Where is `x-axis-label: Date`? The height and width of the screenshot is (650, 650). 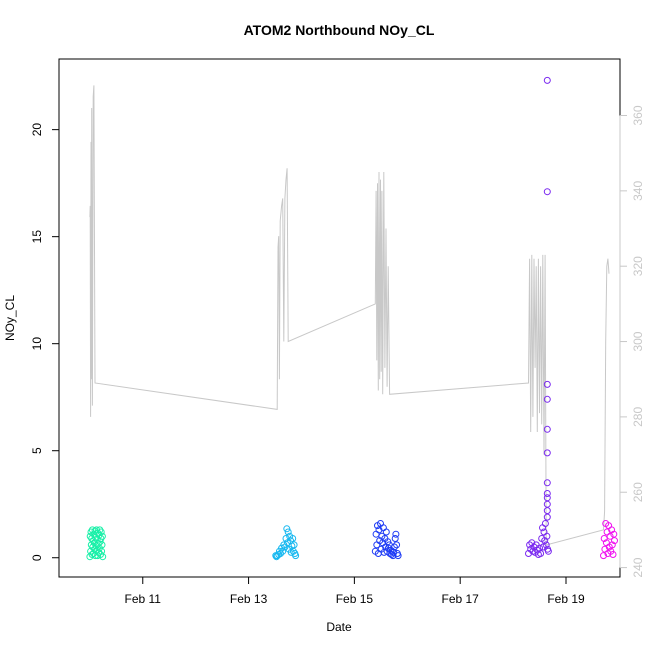 x-axis-label: Date is located at coordinates (339, 627).